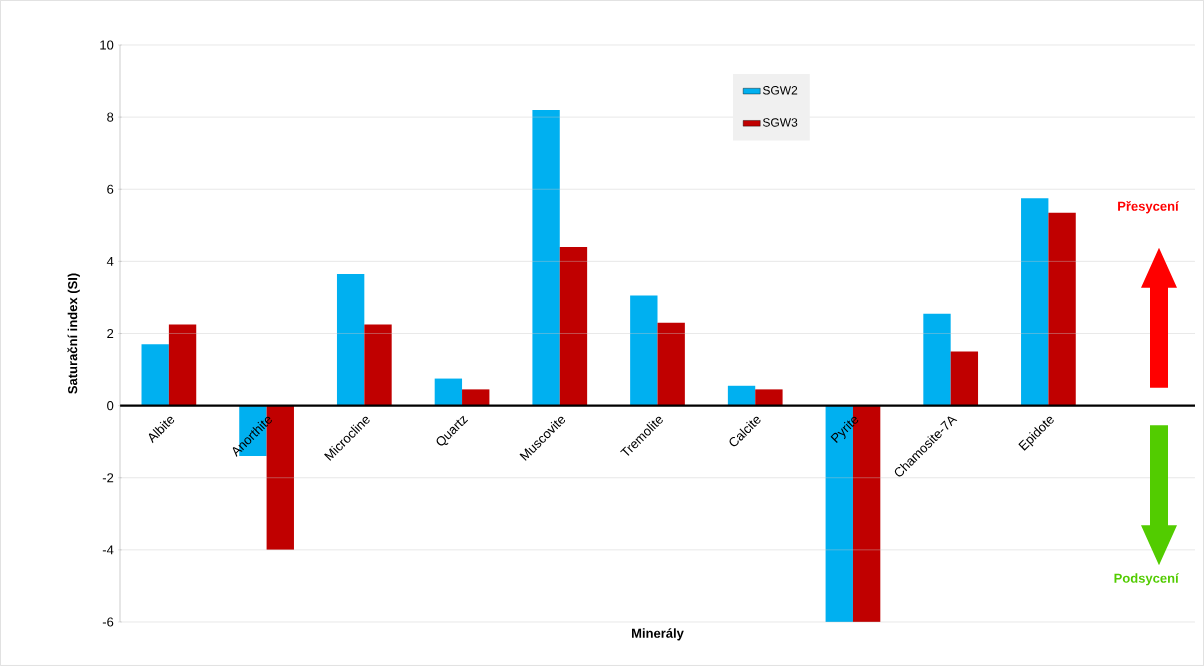  Describe the element at coordinates (110, 189) in the screenshot. I see `y-tick-label: 6` at that location.